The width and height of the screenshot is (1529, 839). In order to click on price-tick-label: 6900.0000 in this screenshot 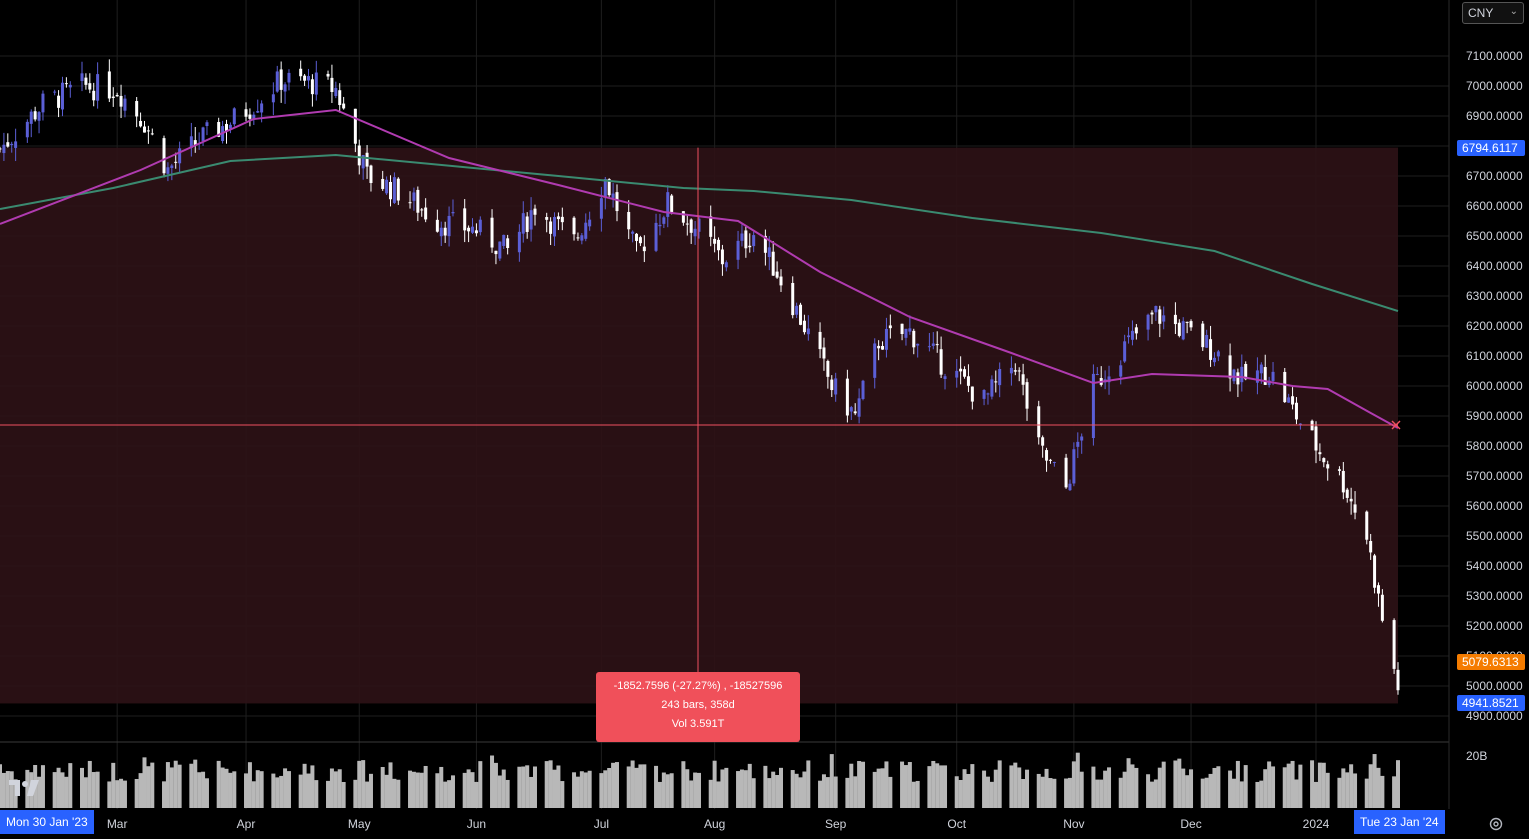, I will do `click(1494, 116)`.